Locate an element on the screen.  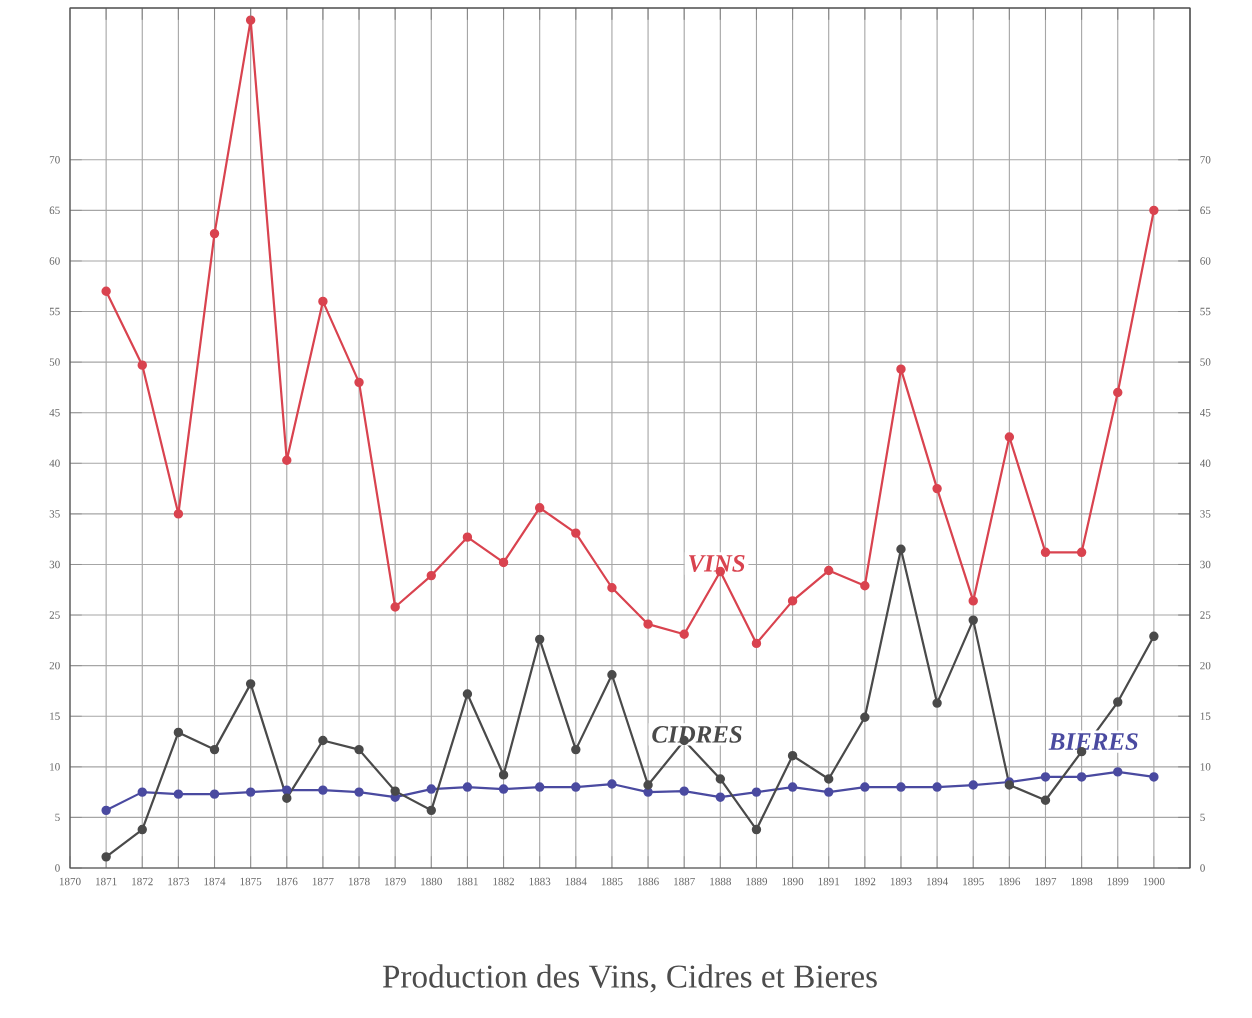
series-label: BIERES is located at coordinates (1093, 741).